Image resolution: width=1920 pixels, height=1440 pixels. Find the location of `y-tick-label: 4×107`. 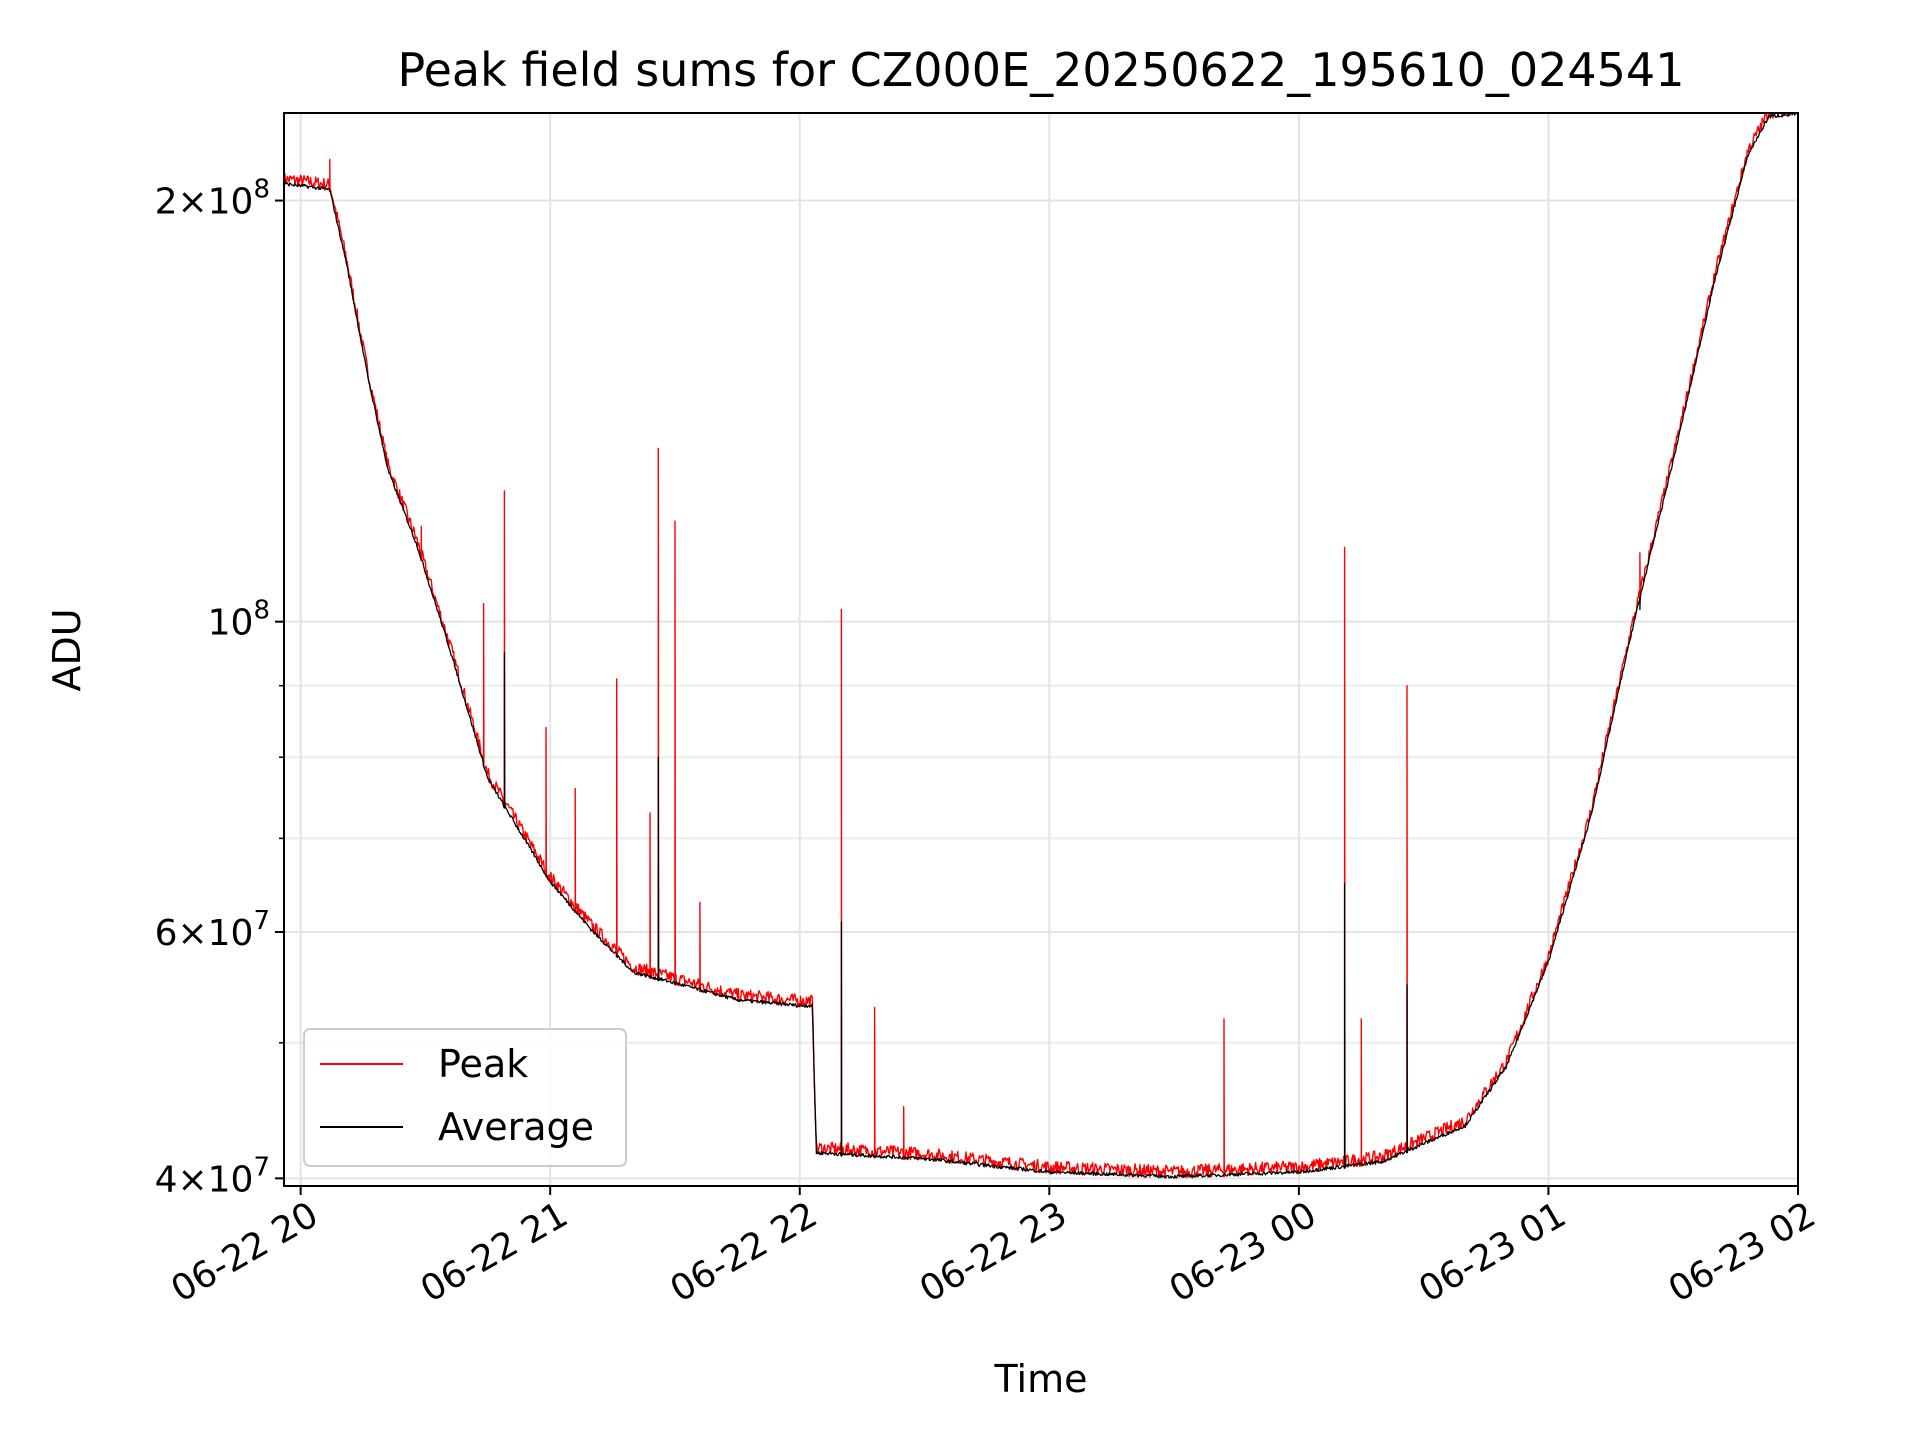

y-tick-label: 4×107 is located at coordinates (212, 1176).